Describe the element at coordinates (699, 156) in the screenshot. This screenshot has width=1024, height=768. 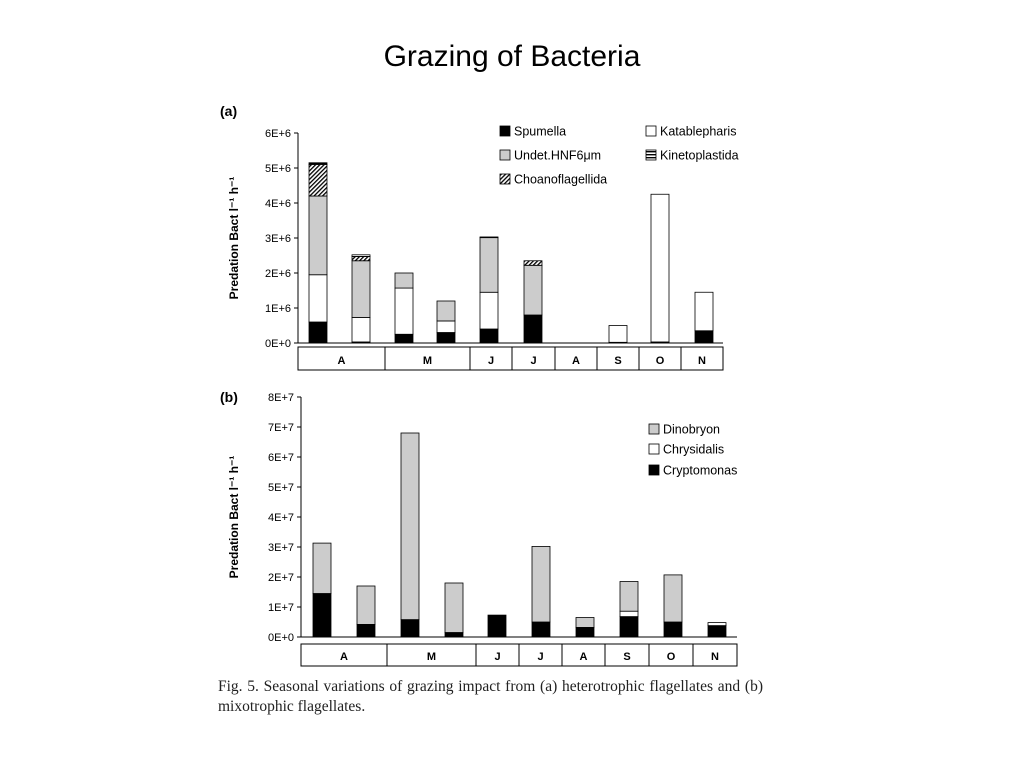
I see `legend-label: Kinetoplastida` at that location.